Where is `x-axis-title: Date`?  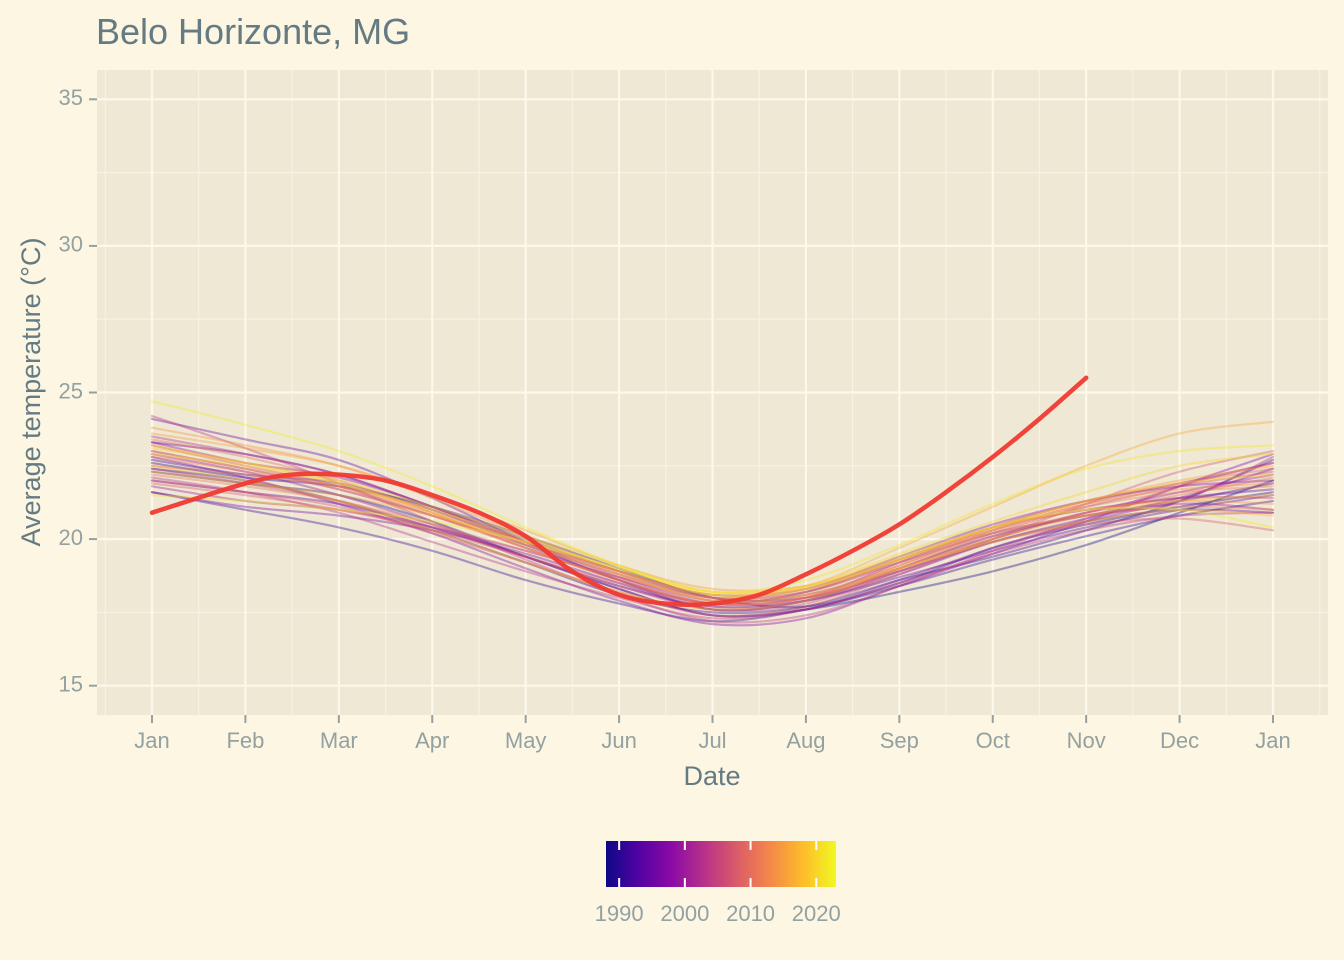 x-axis-title: Date is located at coordinates (711, 776).